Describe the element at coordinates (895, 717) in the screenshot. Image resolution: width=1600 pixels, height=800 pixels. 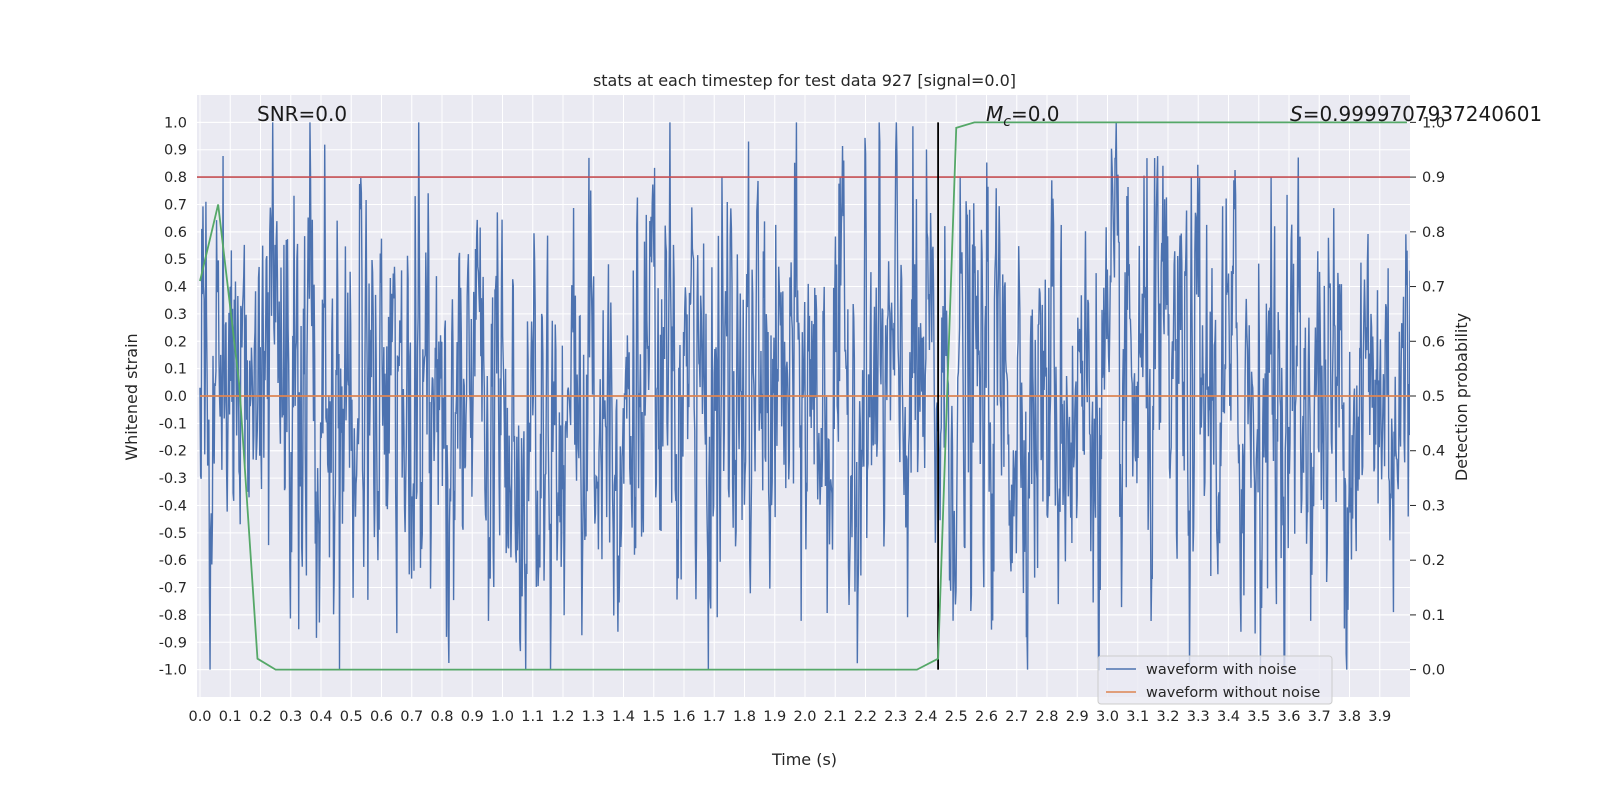
I see `x-tick-label: 2.3` at that location.